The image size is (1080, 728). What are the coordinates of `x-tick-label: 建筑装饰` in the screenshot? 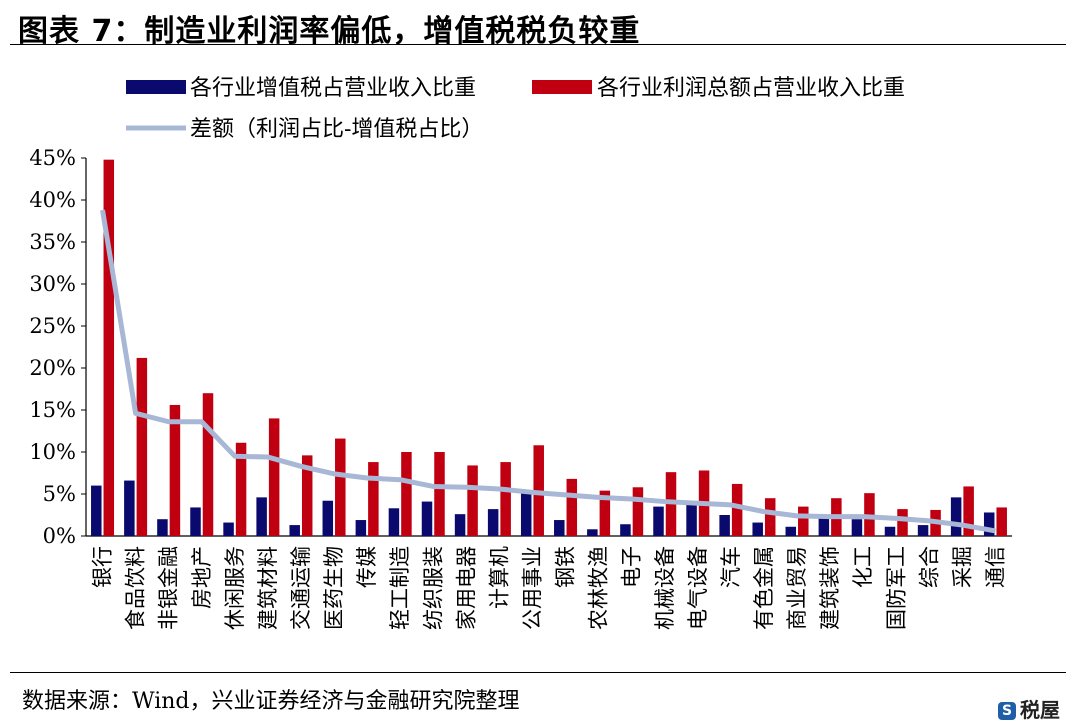 It's located at (830, 588).